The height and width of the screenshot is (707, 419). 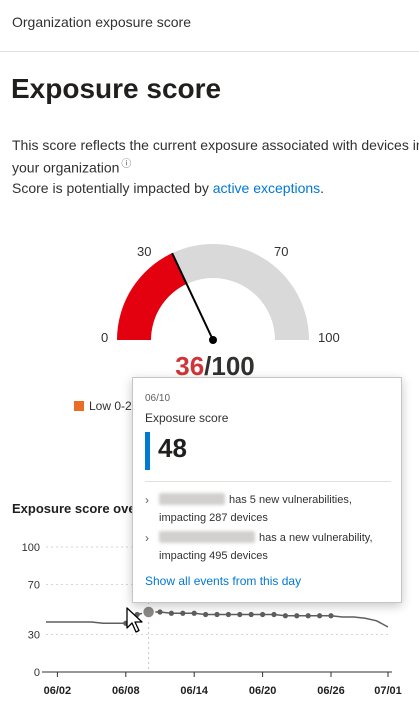 What do you see at coordinates (134, 620) in the screenshot?
I see `mouse-cursor-icon` at bounding box center [134, 620].